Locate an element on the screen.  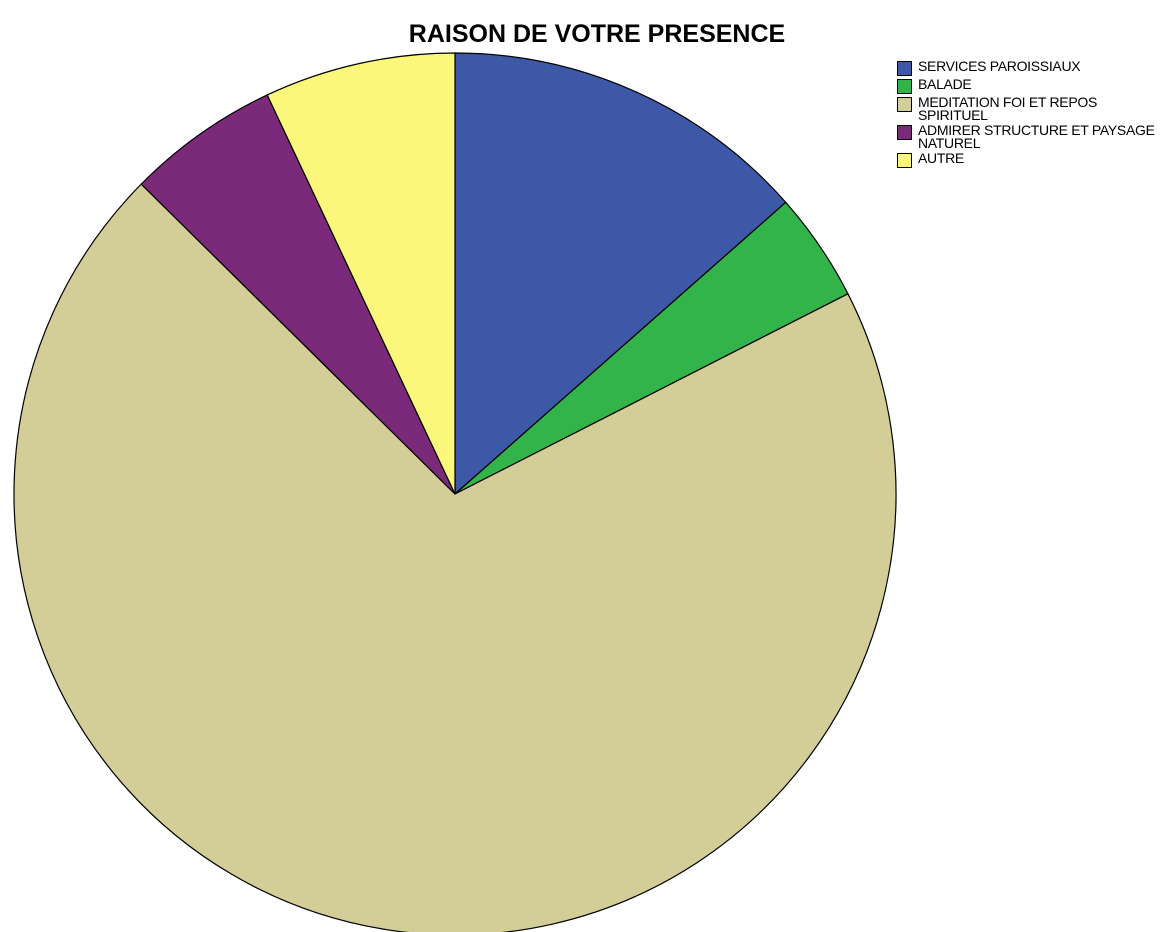
legend-label: SERVICES PAROISSIAUX is located at coordinates (999, 66).